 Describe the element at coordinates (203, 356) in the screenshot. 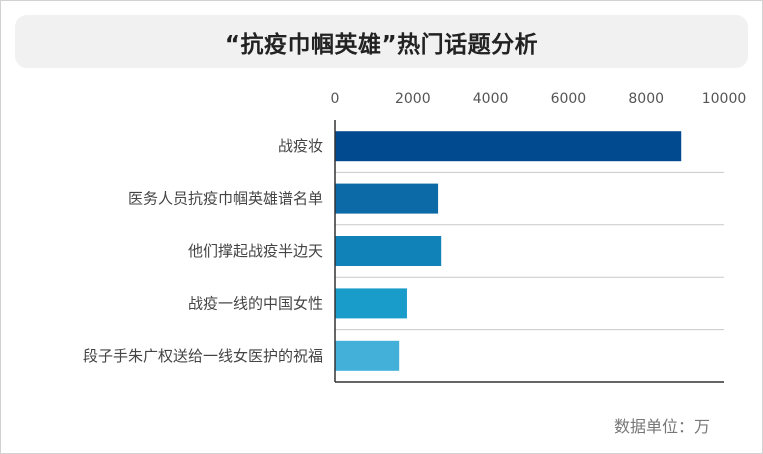

I see `category-label: 段子手朱广权送给一线女医护的祝福` at that location.